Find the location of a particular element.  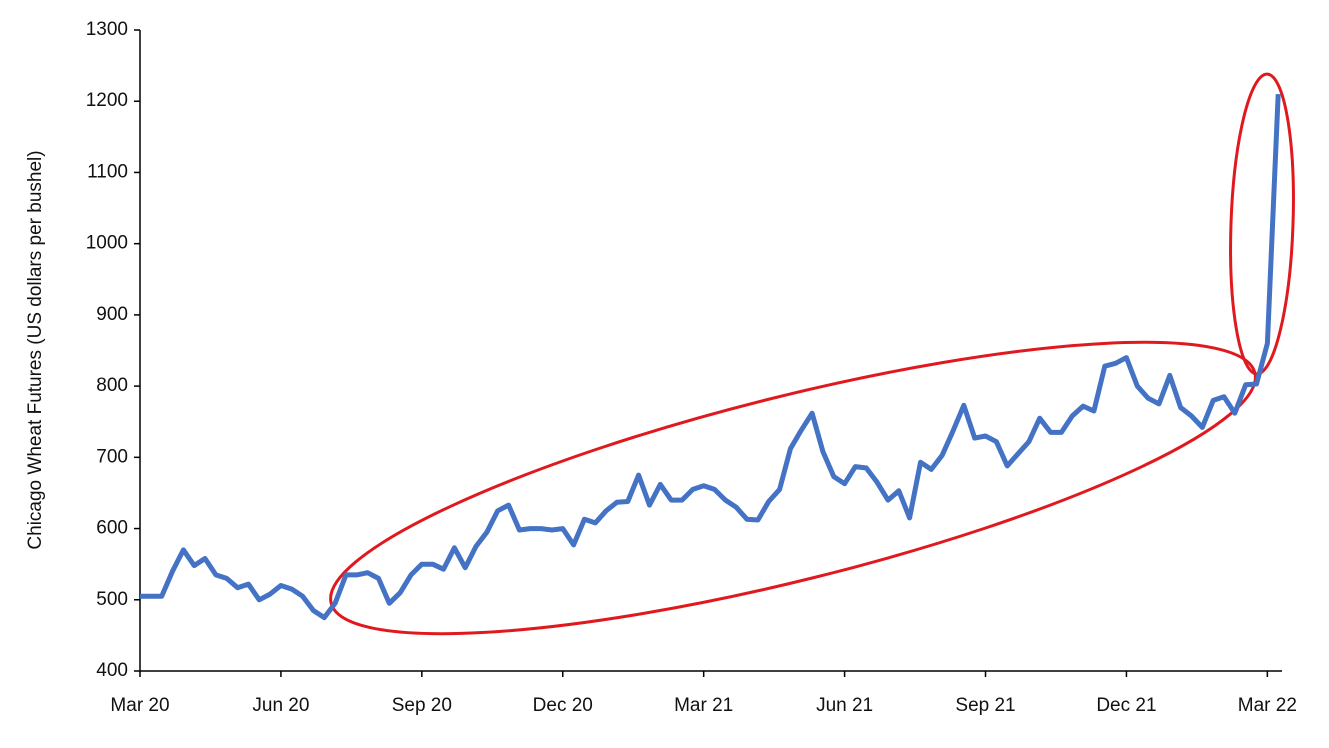

y-tick-label: 900 is located at coordinates (112, 314).